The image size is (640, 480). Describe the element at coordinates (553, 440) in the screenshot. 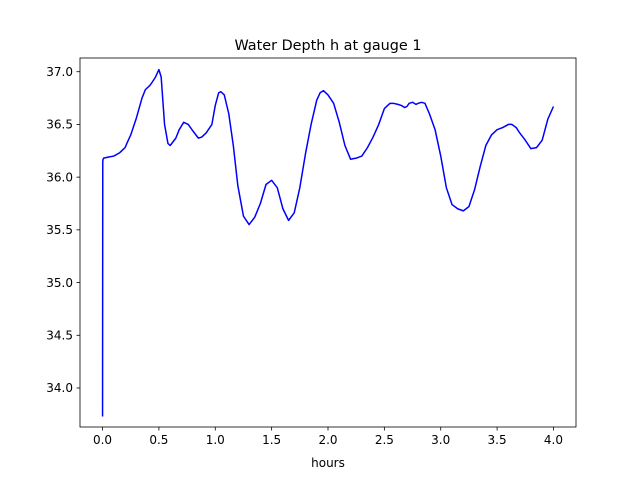

I see `x-tick-label: 4.0` at that location.